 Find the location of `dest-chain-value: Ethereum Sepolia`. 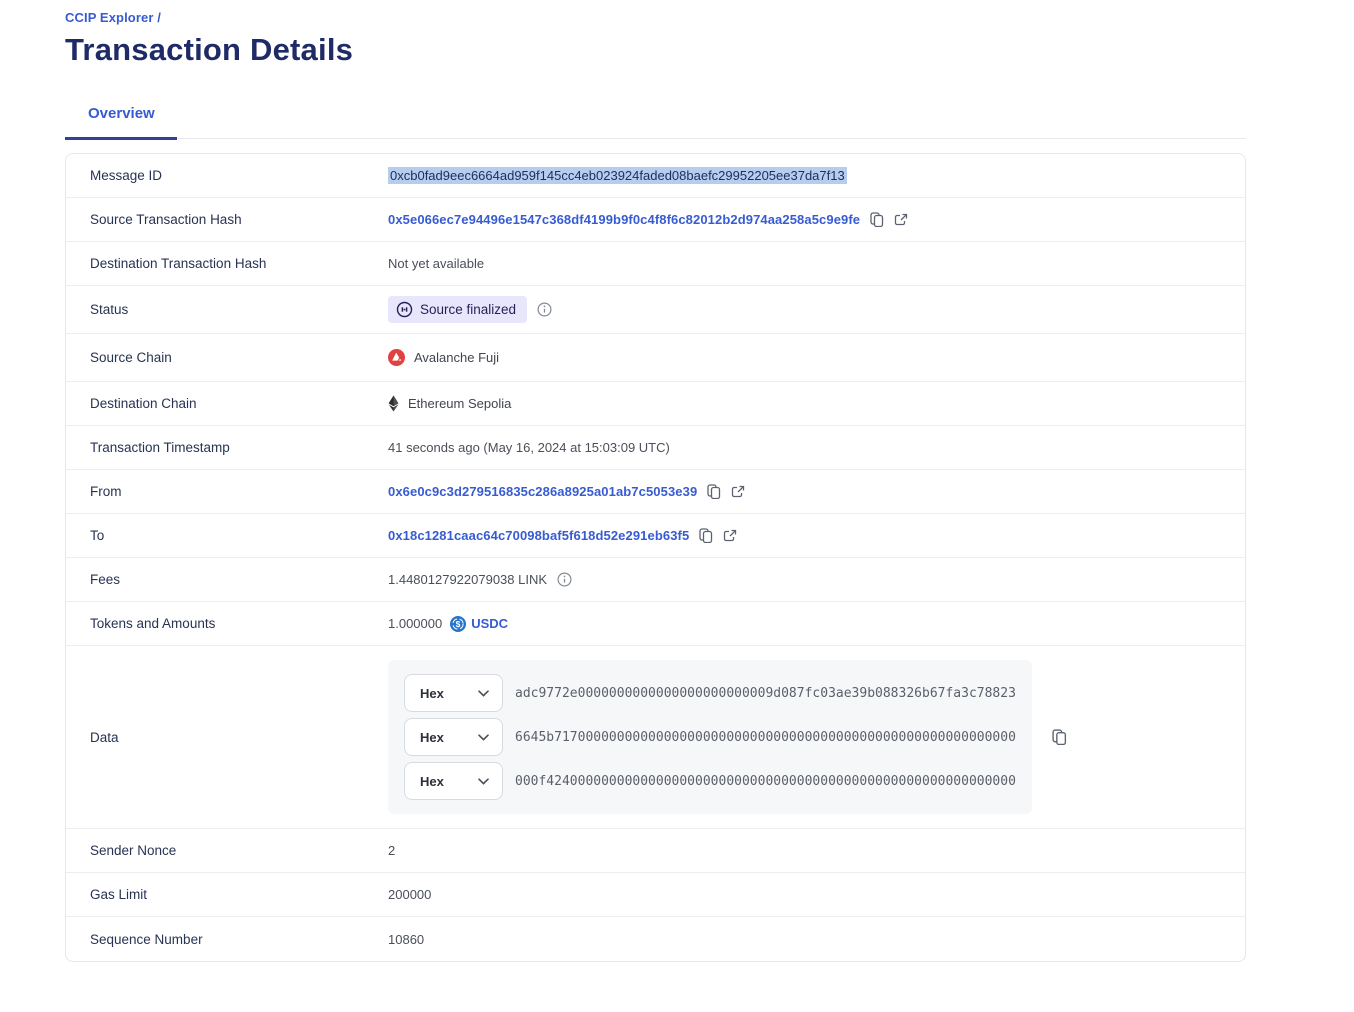

dest-chain-value: Ethereum Sepolia is located at coordinates (449, 403).